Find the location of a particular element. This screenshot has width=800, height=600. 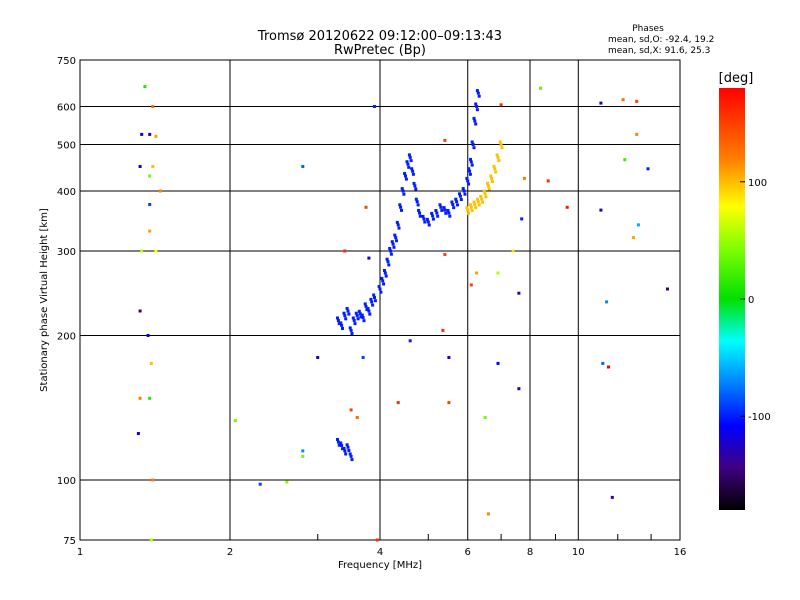

chart-subtitle: RwPretec (Bp) is located at coordinates (380, 50).